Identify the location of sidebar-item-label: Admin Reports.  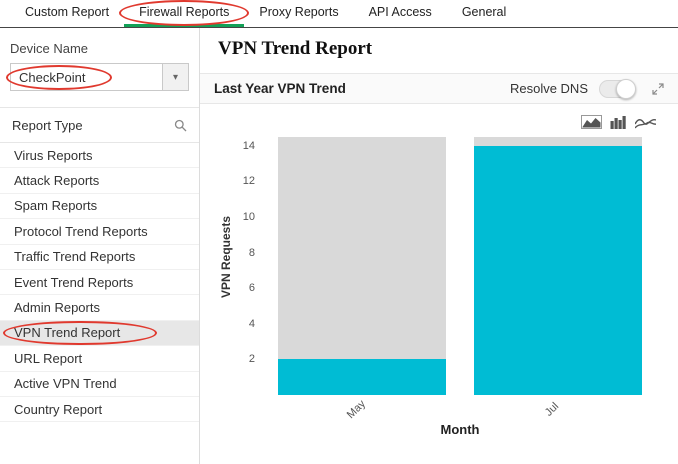
(57, 308).